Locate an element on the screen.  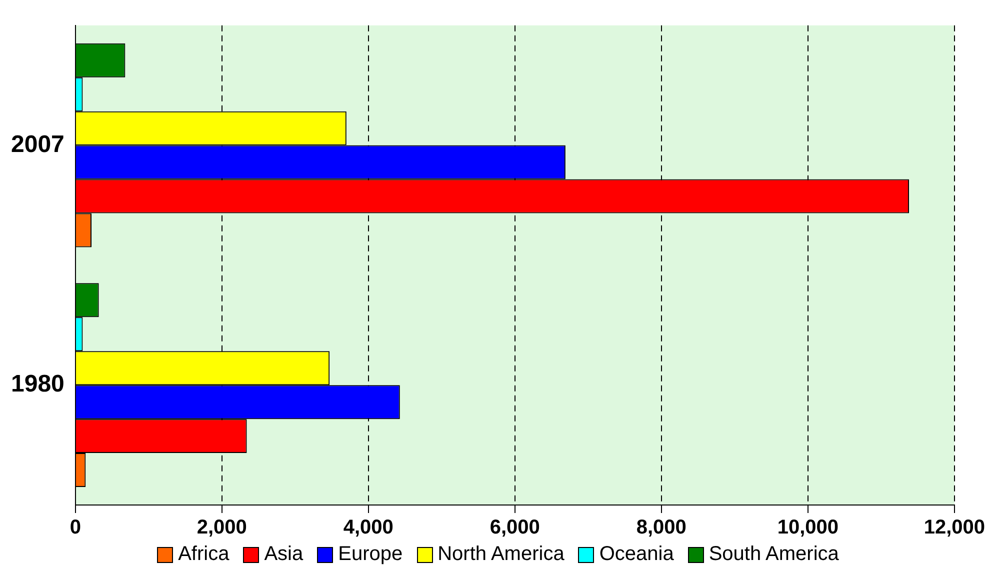
x-tick-label: 8,000 is located at coordinates (661, 527).